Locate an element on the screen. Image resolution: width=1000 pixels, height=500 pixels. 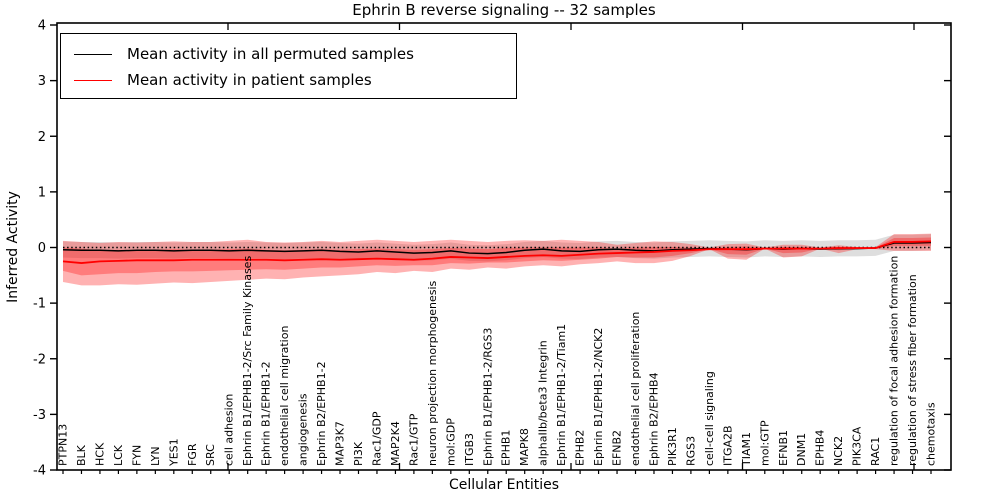
chart-title: Ephrin B reverse signaling -- 32 samples is located at coordinates (504, 10).